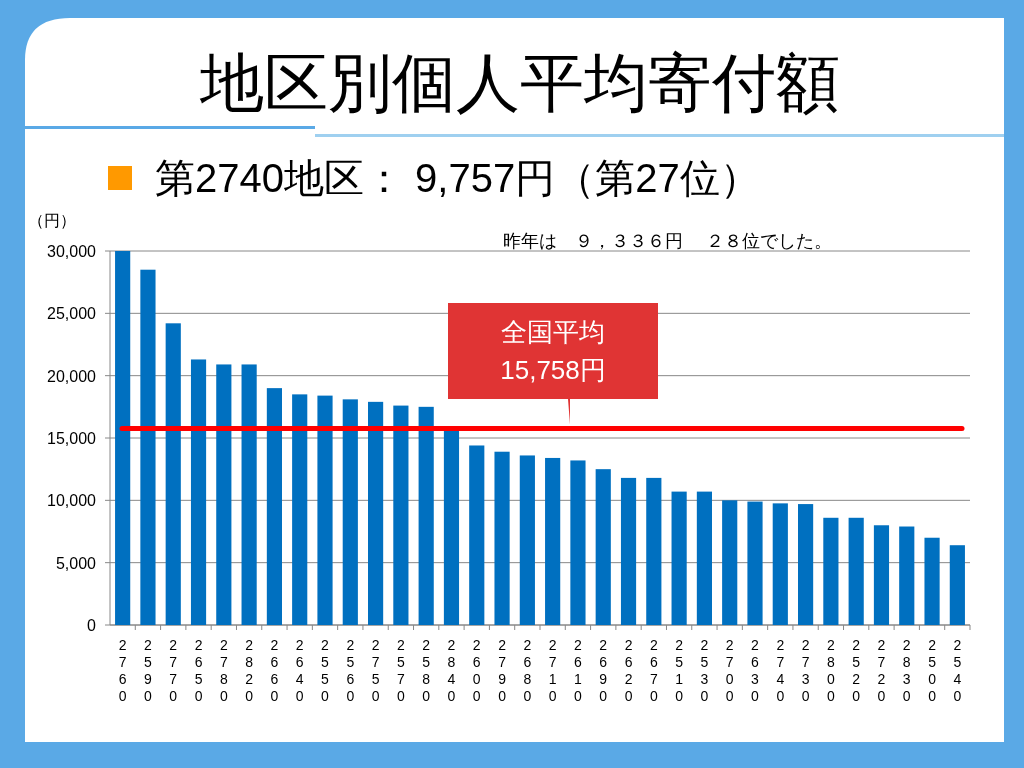 Image resolution: width=1024 pixels, height=768 pixels. What do you see at coordinates (375, 670) in the screenshot?
I see `x-tick-label: 2750` at bounding box center [375, 670].